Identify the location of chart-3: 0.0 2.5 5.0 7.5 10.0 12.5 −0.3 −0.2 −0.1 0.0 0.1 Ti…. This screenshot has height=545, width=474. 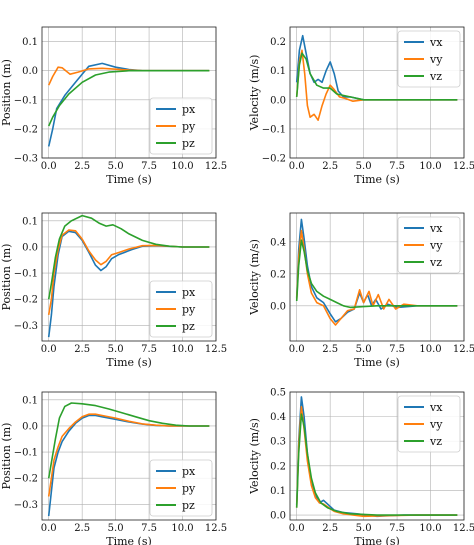
(113, 290).